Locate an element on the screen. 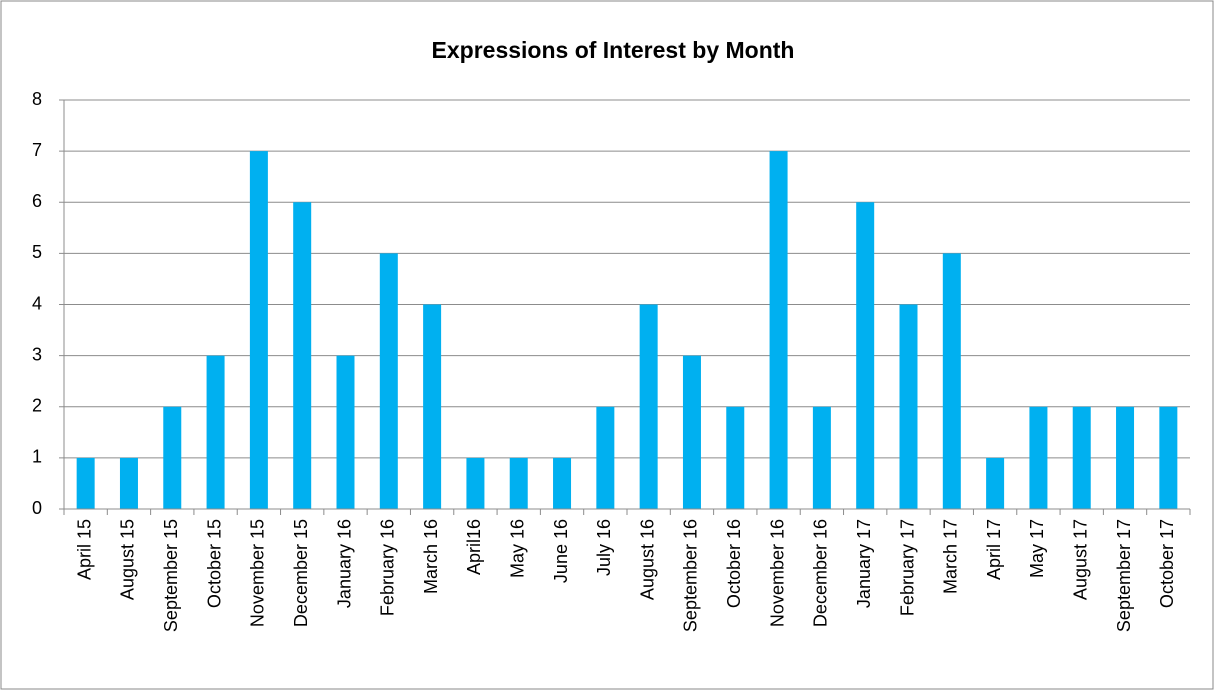 Image resolution: width=1215 pixels, height=691 pixels. y-tick-label: 1 is located at coordinates (37, 457).